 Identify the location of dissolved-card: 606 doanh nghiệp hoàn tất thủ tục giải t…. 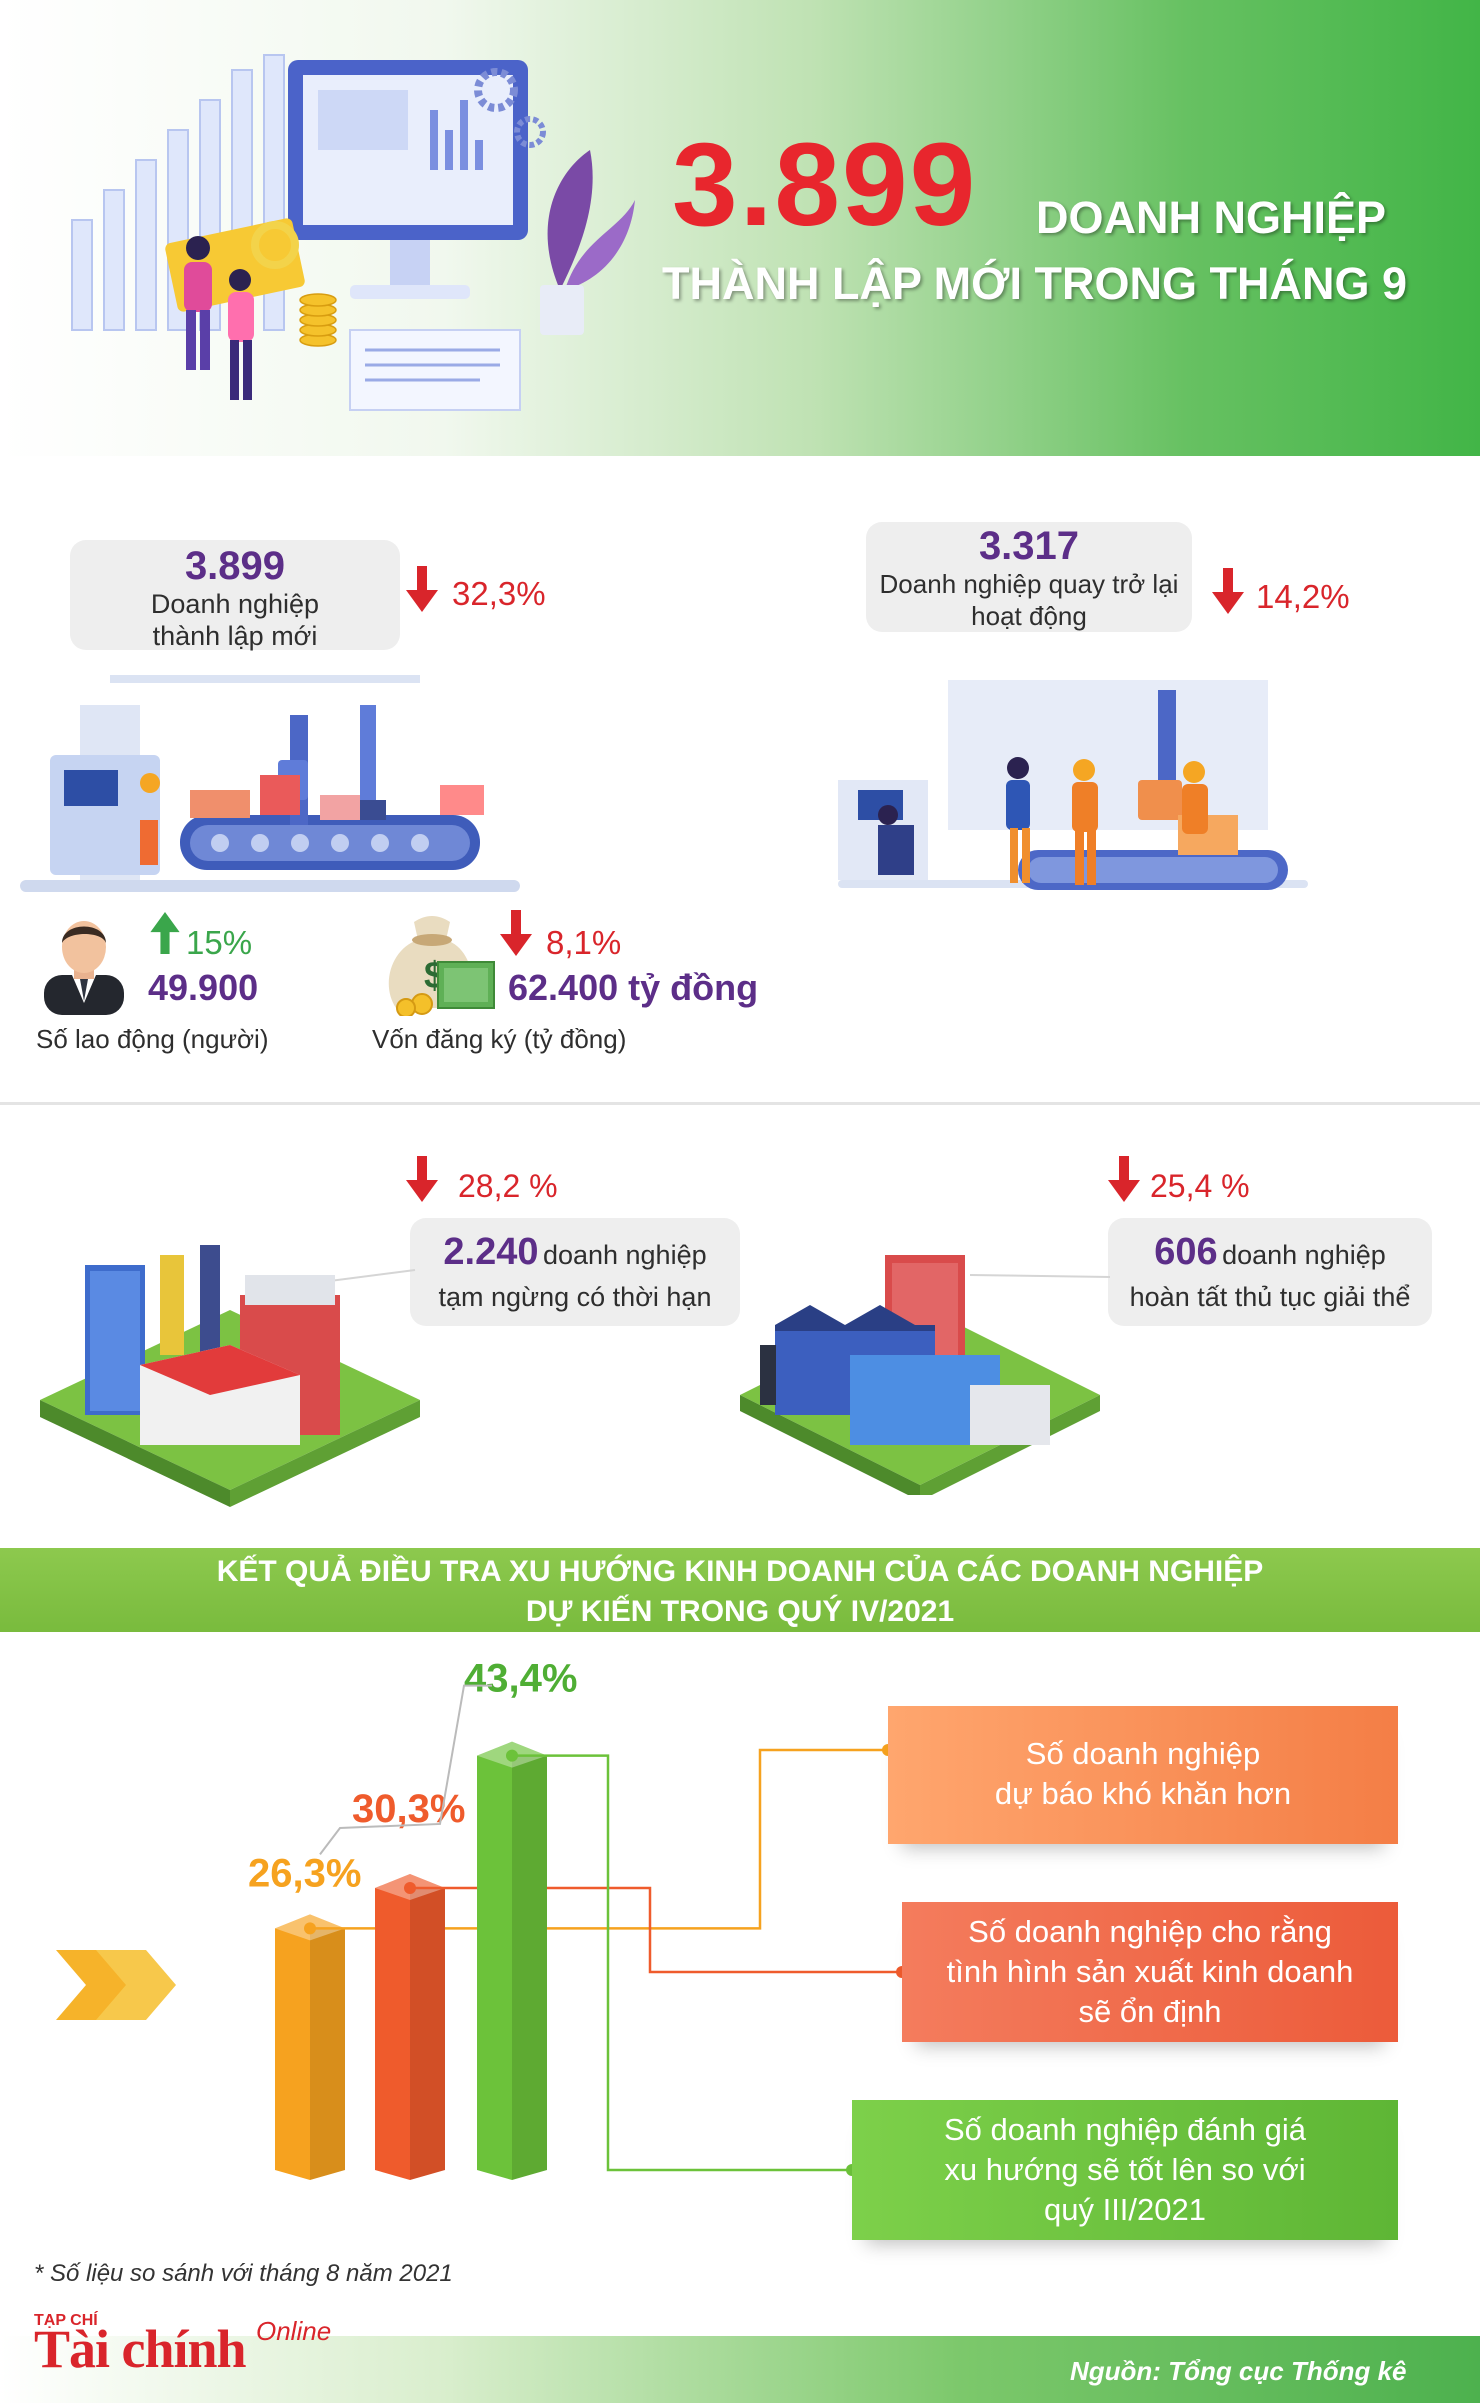
(1270, 1272).